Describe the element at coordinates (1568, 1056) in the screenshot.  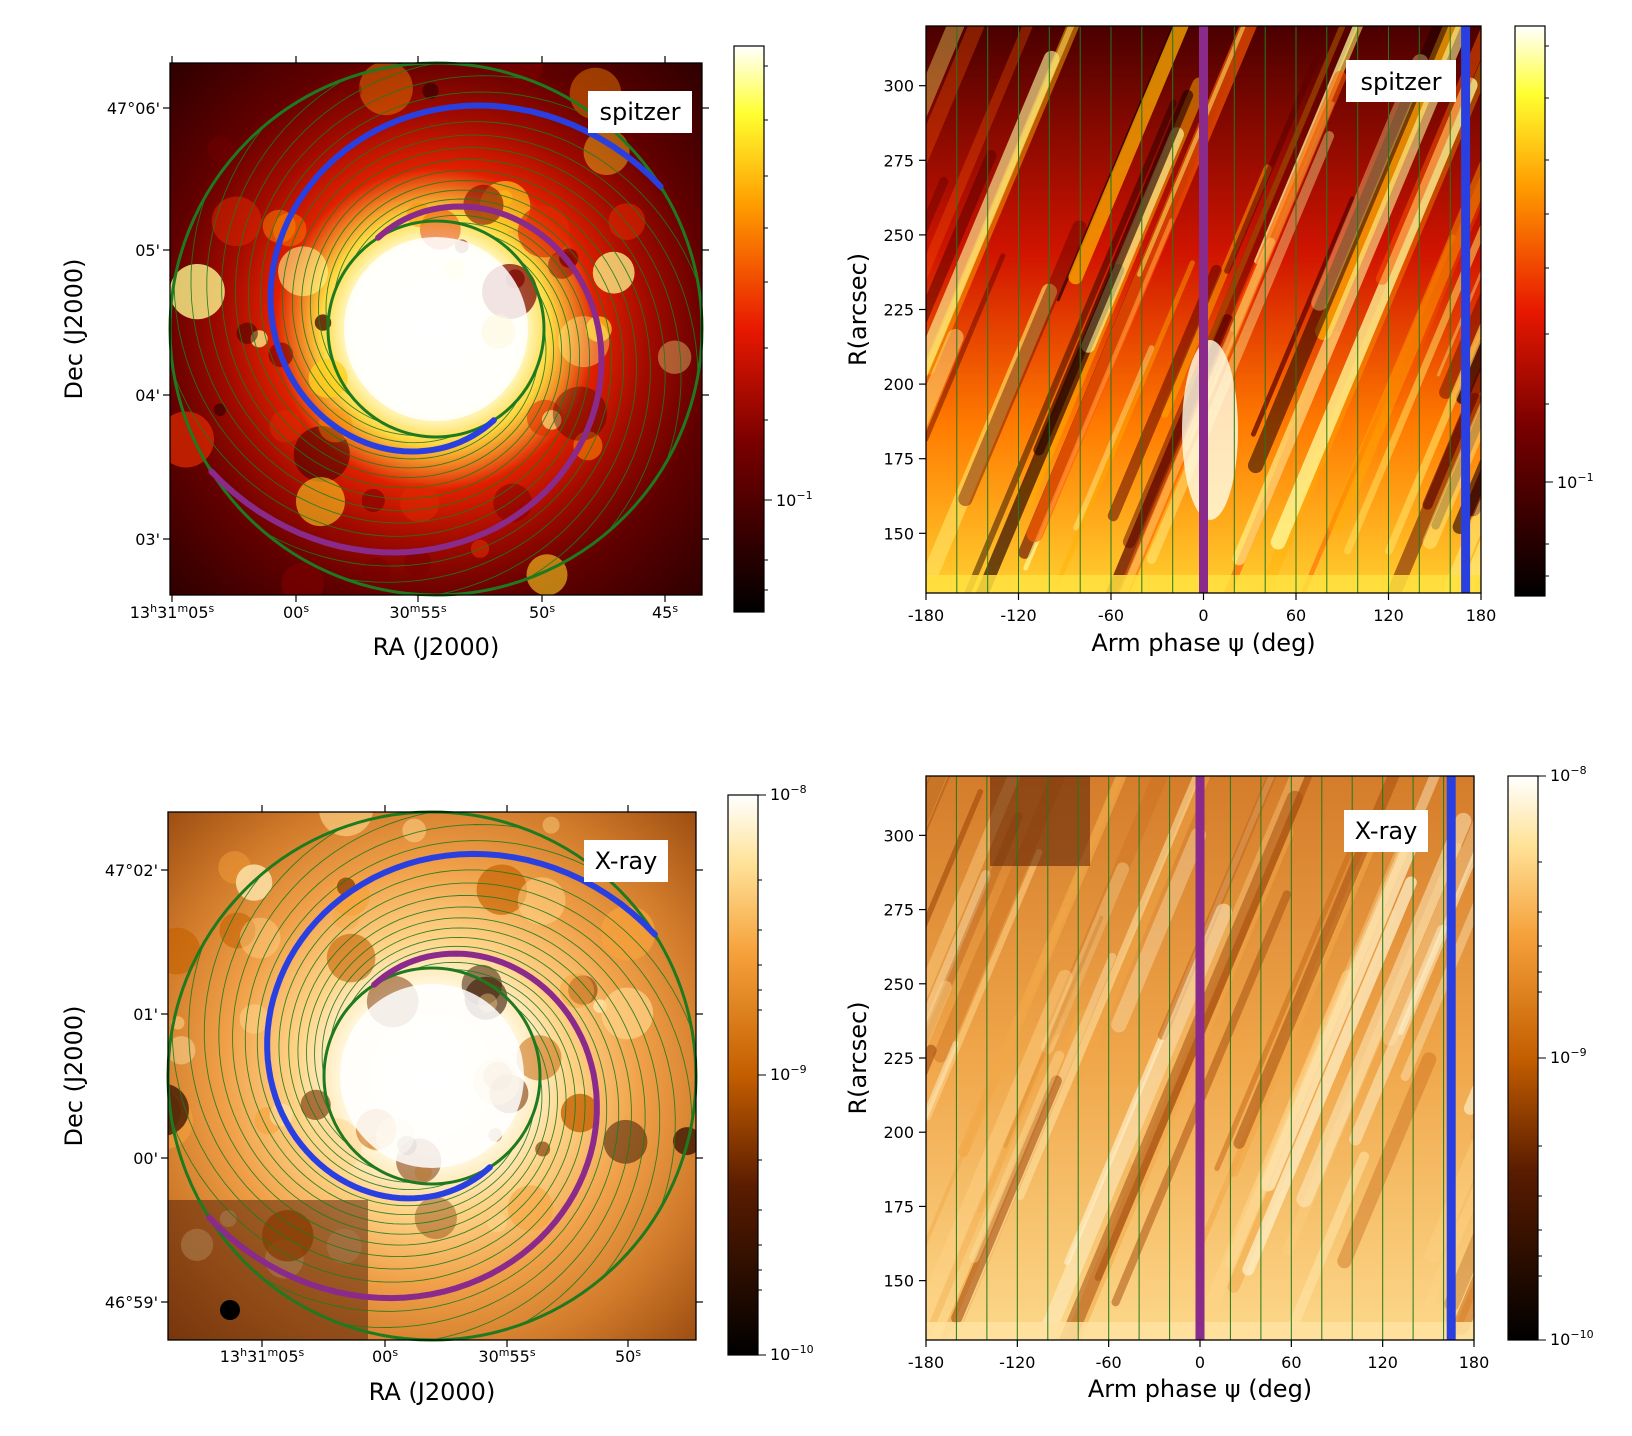
I see `colorbar-tick-label: 10⁻⁹` at that location.